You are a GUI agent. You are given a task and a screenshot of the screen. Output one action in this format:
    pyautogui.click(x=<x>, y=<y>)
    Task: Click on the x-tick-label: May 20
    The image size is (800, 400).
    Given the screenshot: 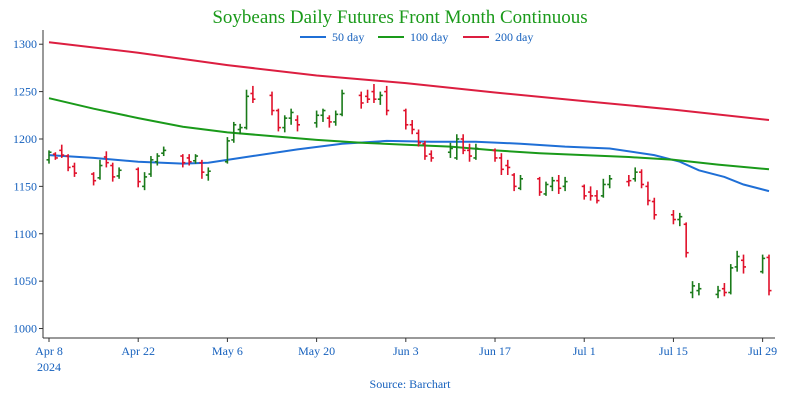 What is the action you would take?
    pyautogui.click(x=316, y=351)
    